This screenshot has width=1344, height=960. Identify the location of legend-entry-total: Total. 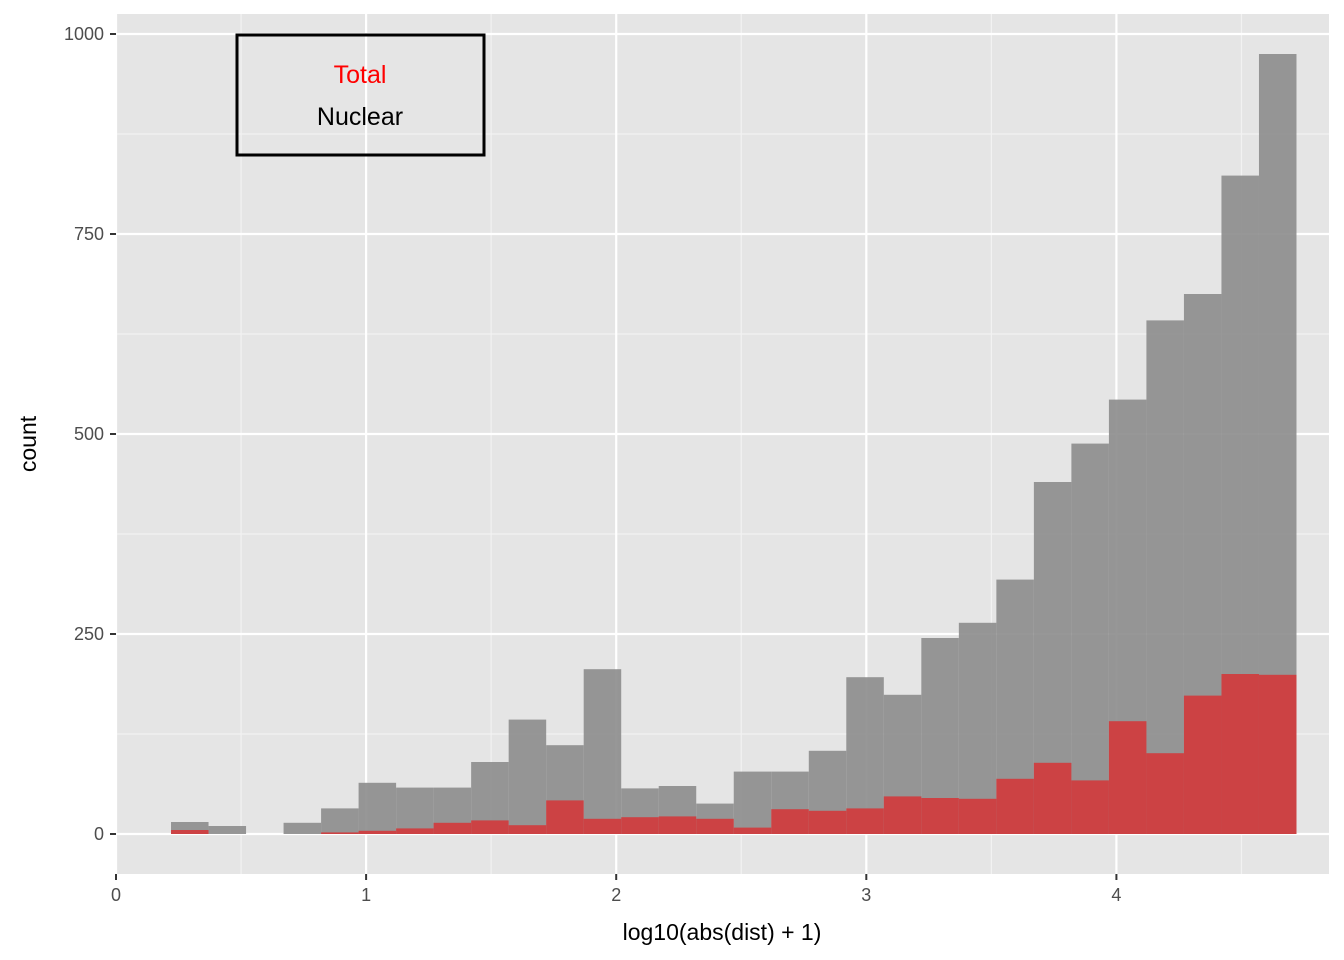
(360, 75).